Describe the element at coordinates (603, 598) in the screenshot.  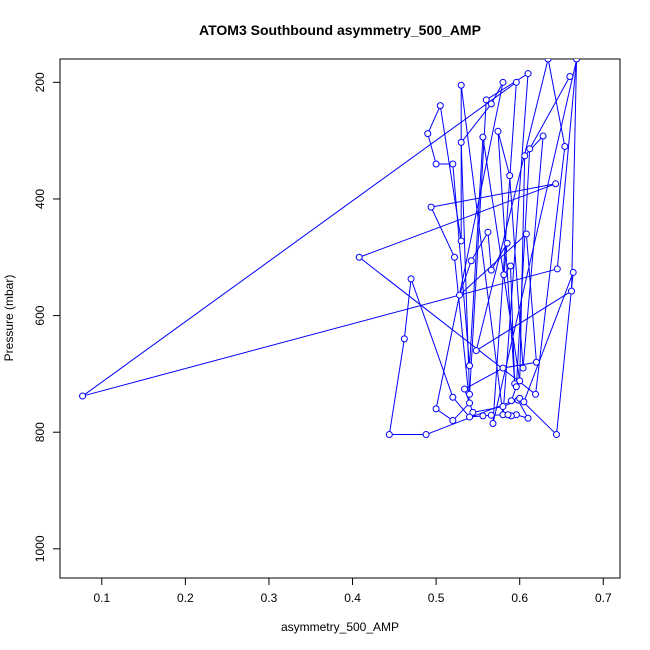
I see `x-tick-label: 0.7` at that location.